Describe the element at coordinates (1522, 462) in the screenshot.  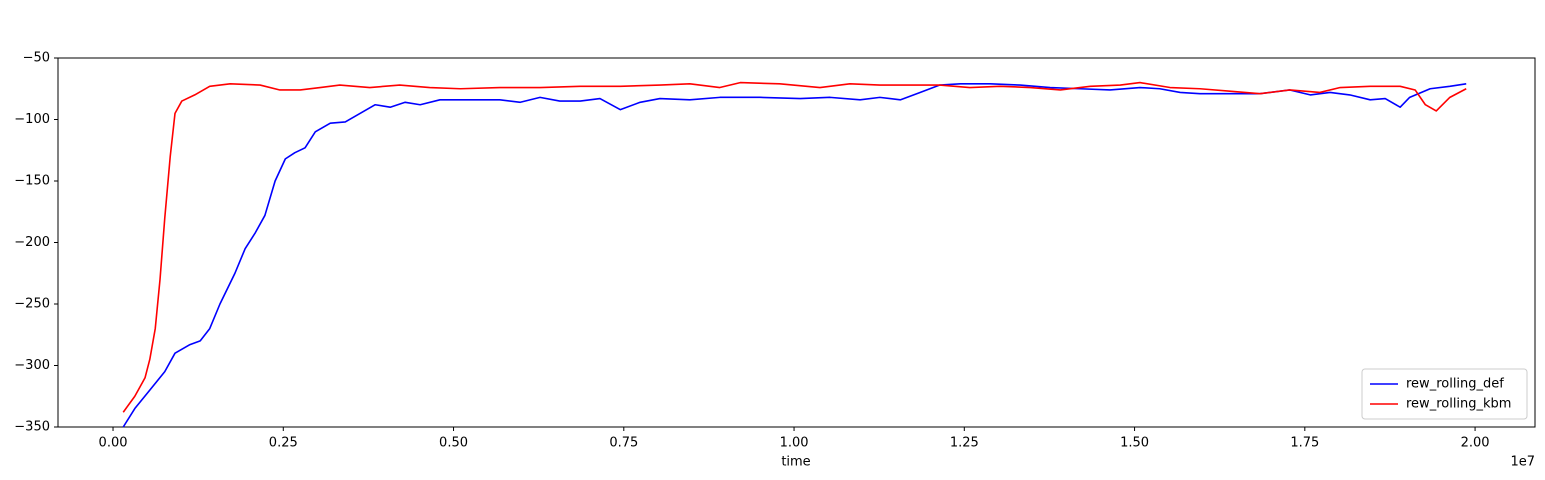
I see `x-offset-label: 1e7` at that location.